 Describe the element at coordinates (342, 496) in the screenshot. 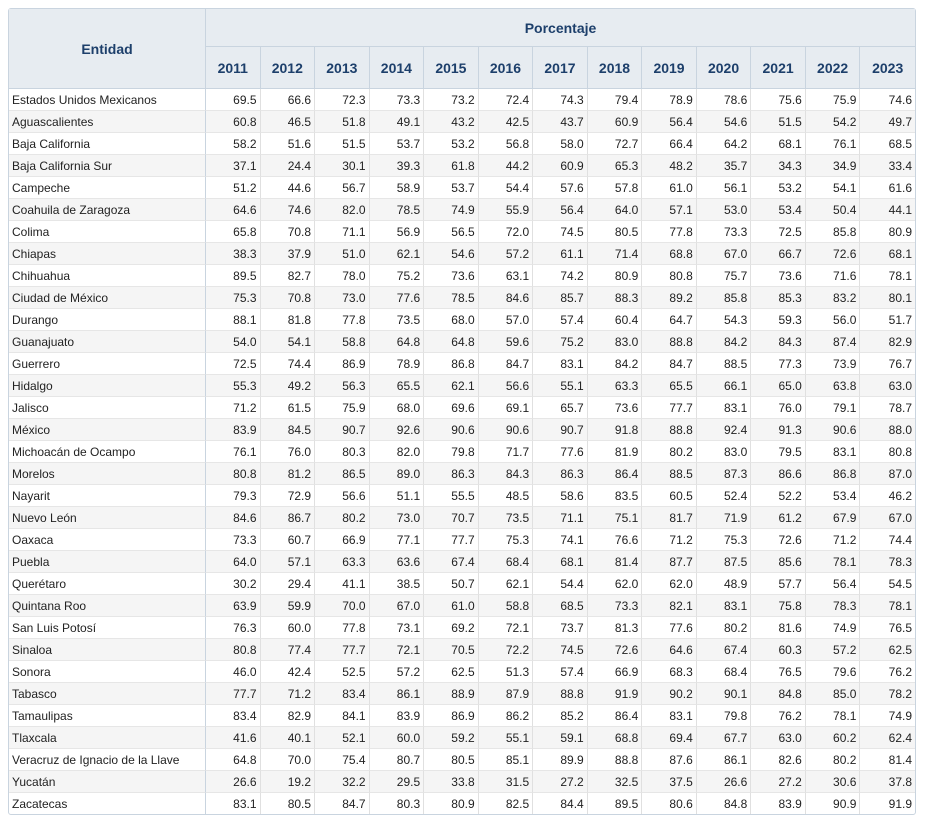

I see `value-cell: 56.6` at that location.